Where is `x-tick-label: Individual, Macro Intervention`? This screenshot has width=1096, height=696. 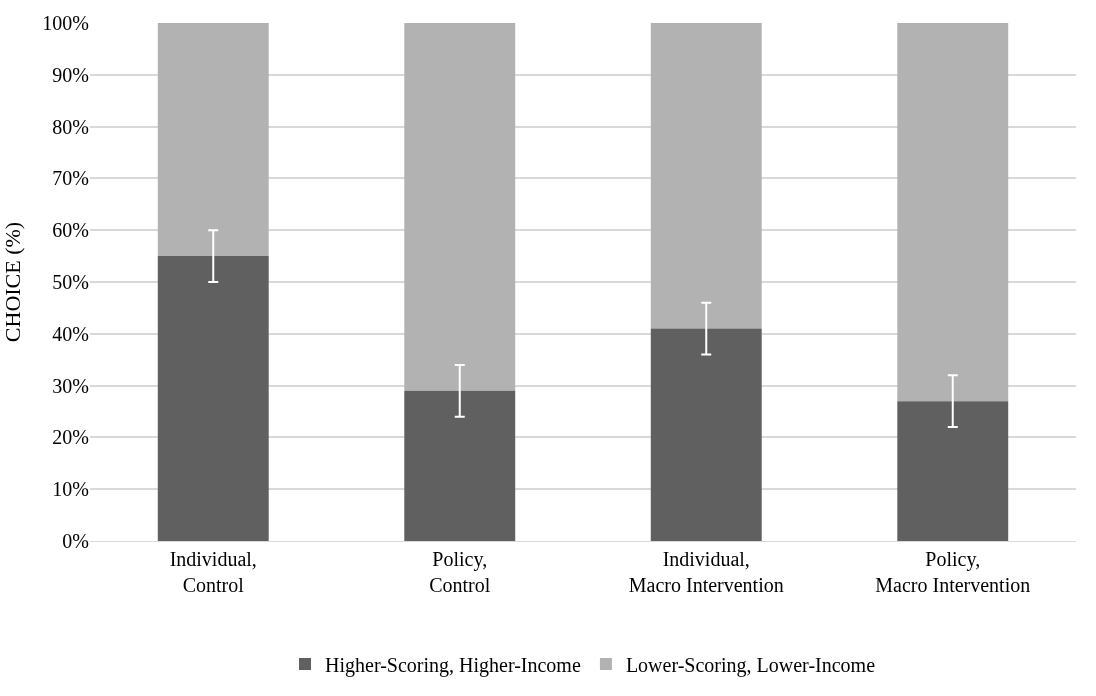
x-tick-label: Individual, Macro Intervention is located at coordinates (706, 572).